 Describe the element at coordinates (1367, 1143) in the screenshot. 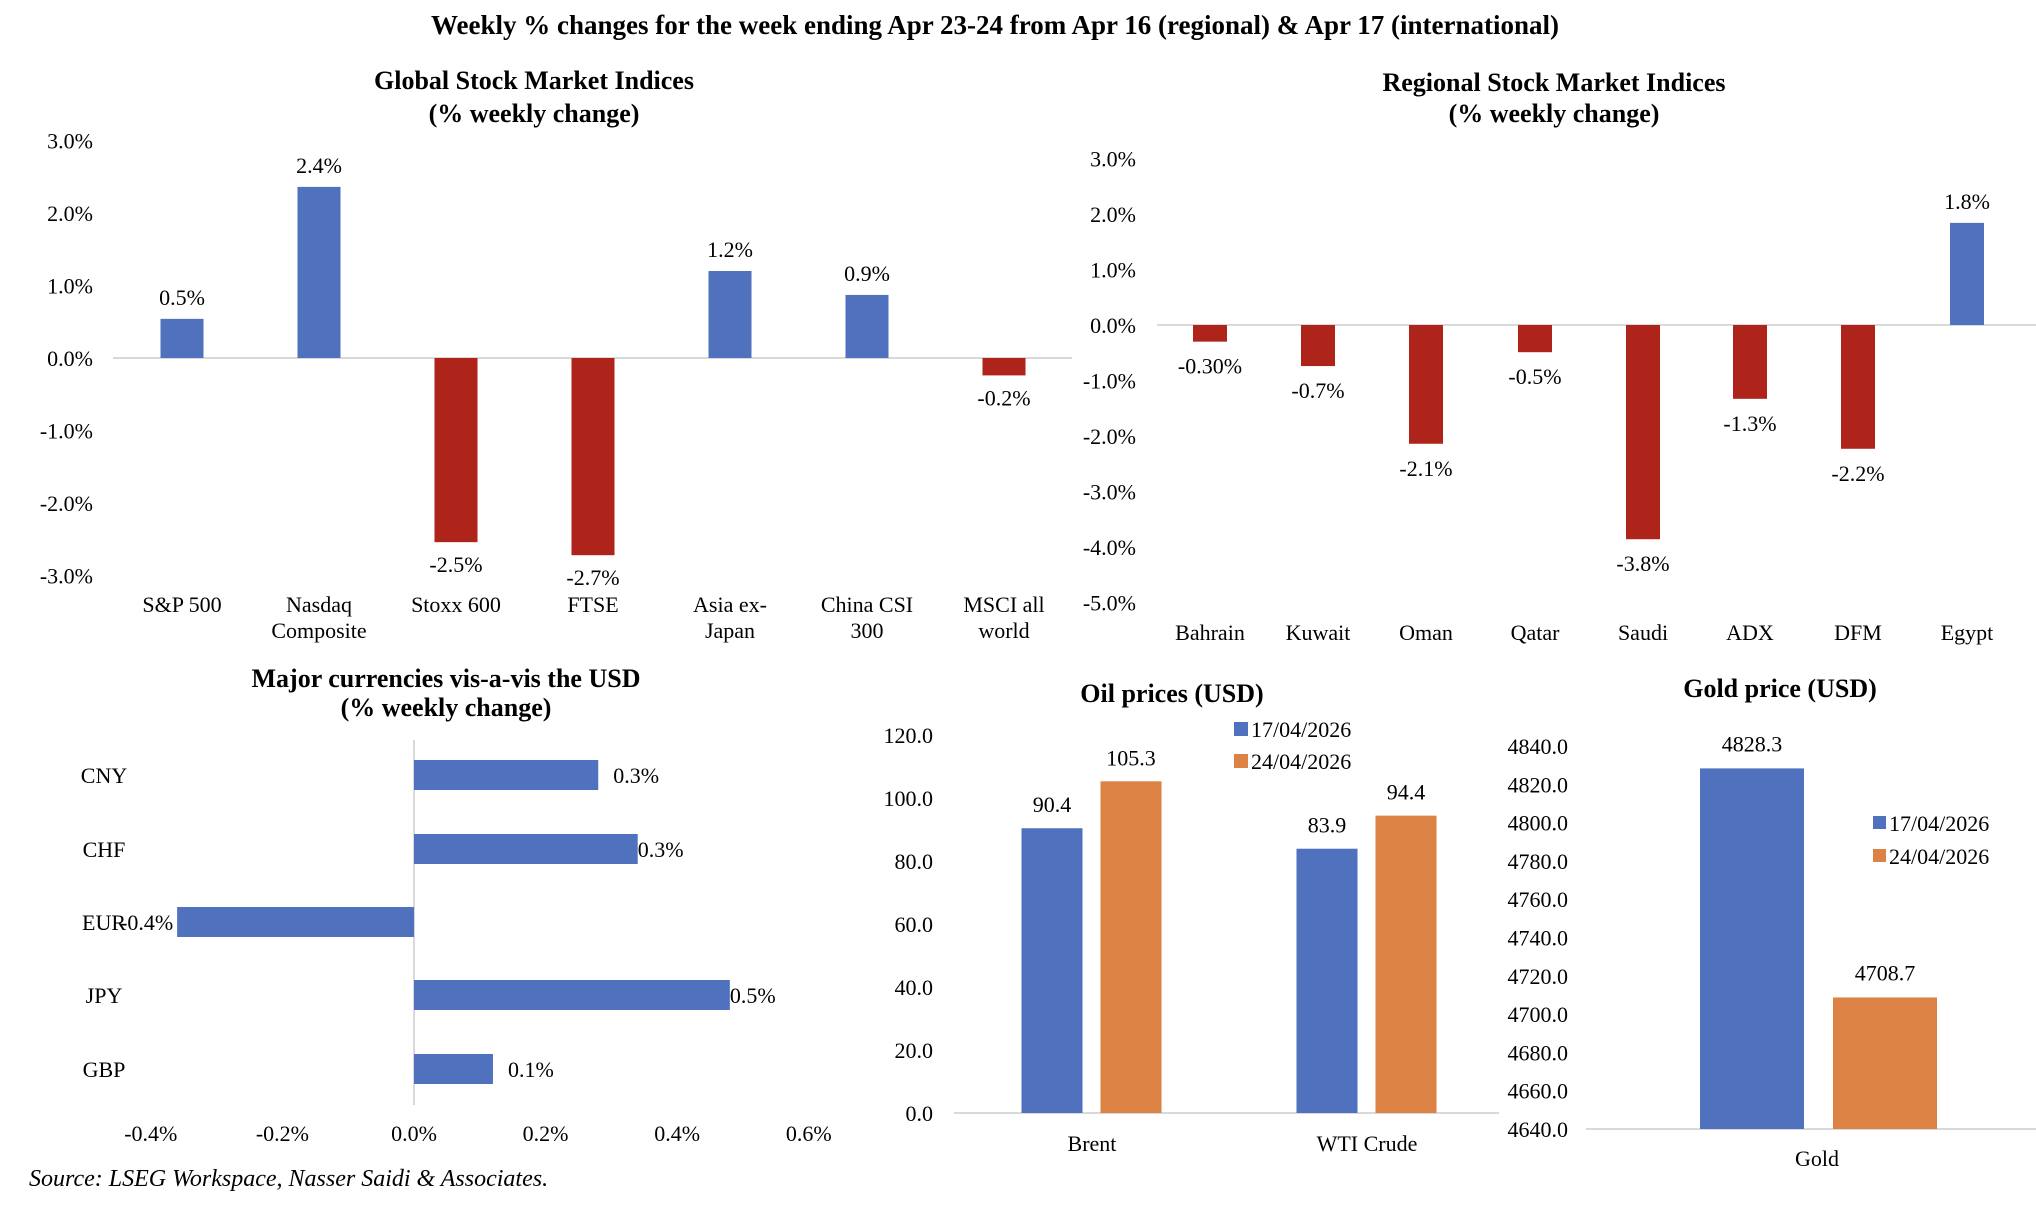

I see `category-label: WTI Crude` at that location.